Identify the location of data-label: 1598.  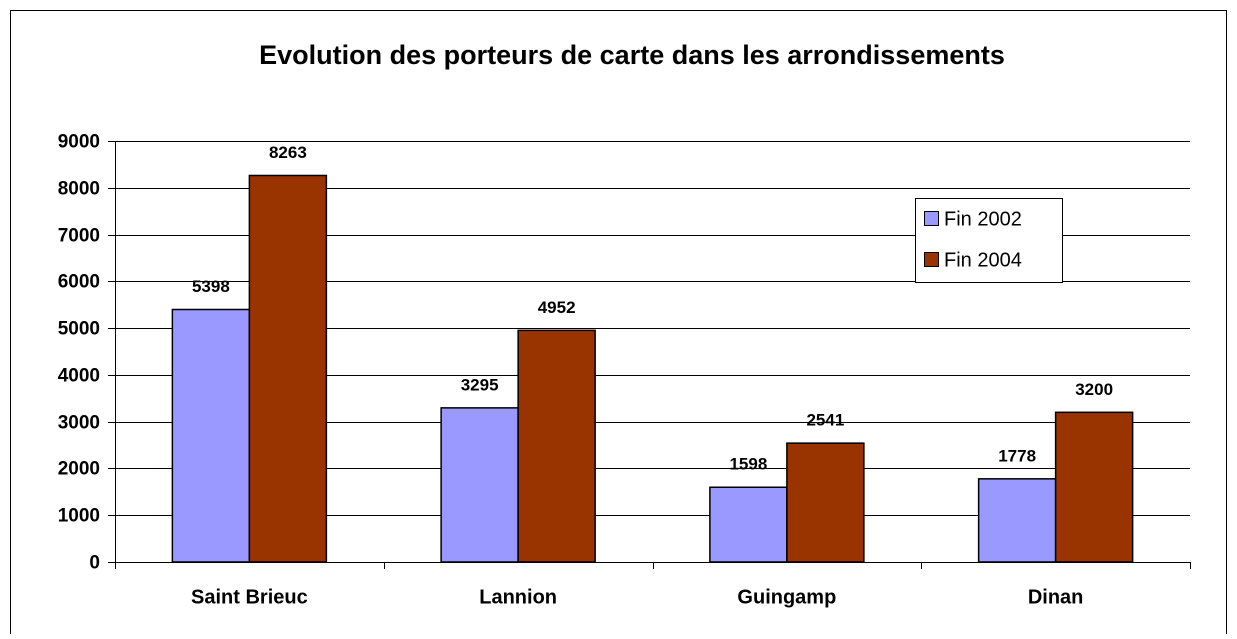
(748, 464).